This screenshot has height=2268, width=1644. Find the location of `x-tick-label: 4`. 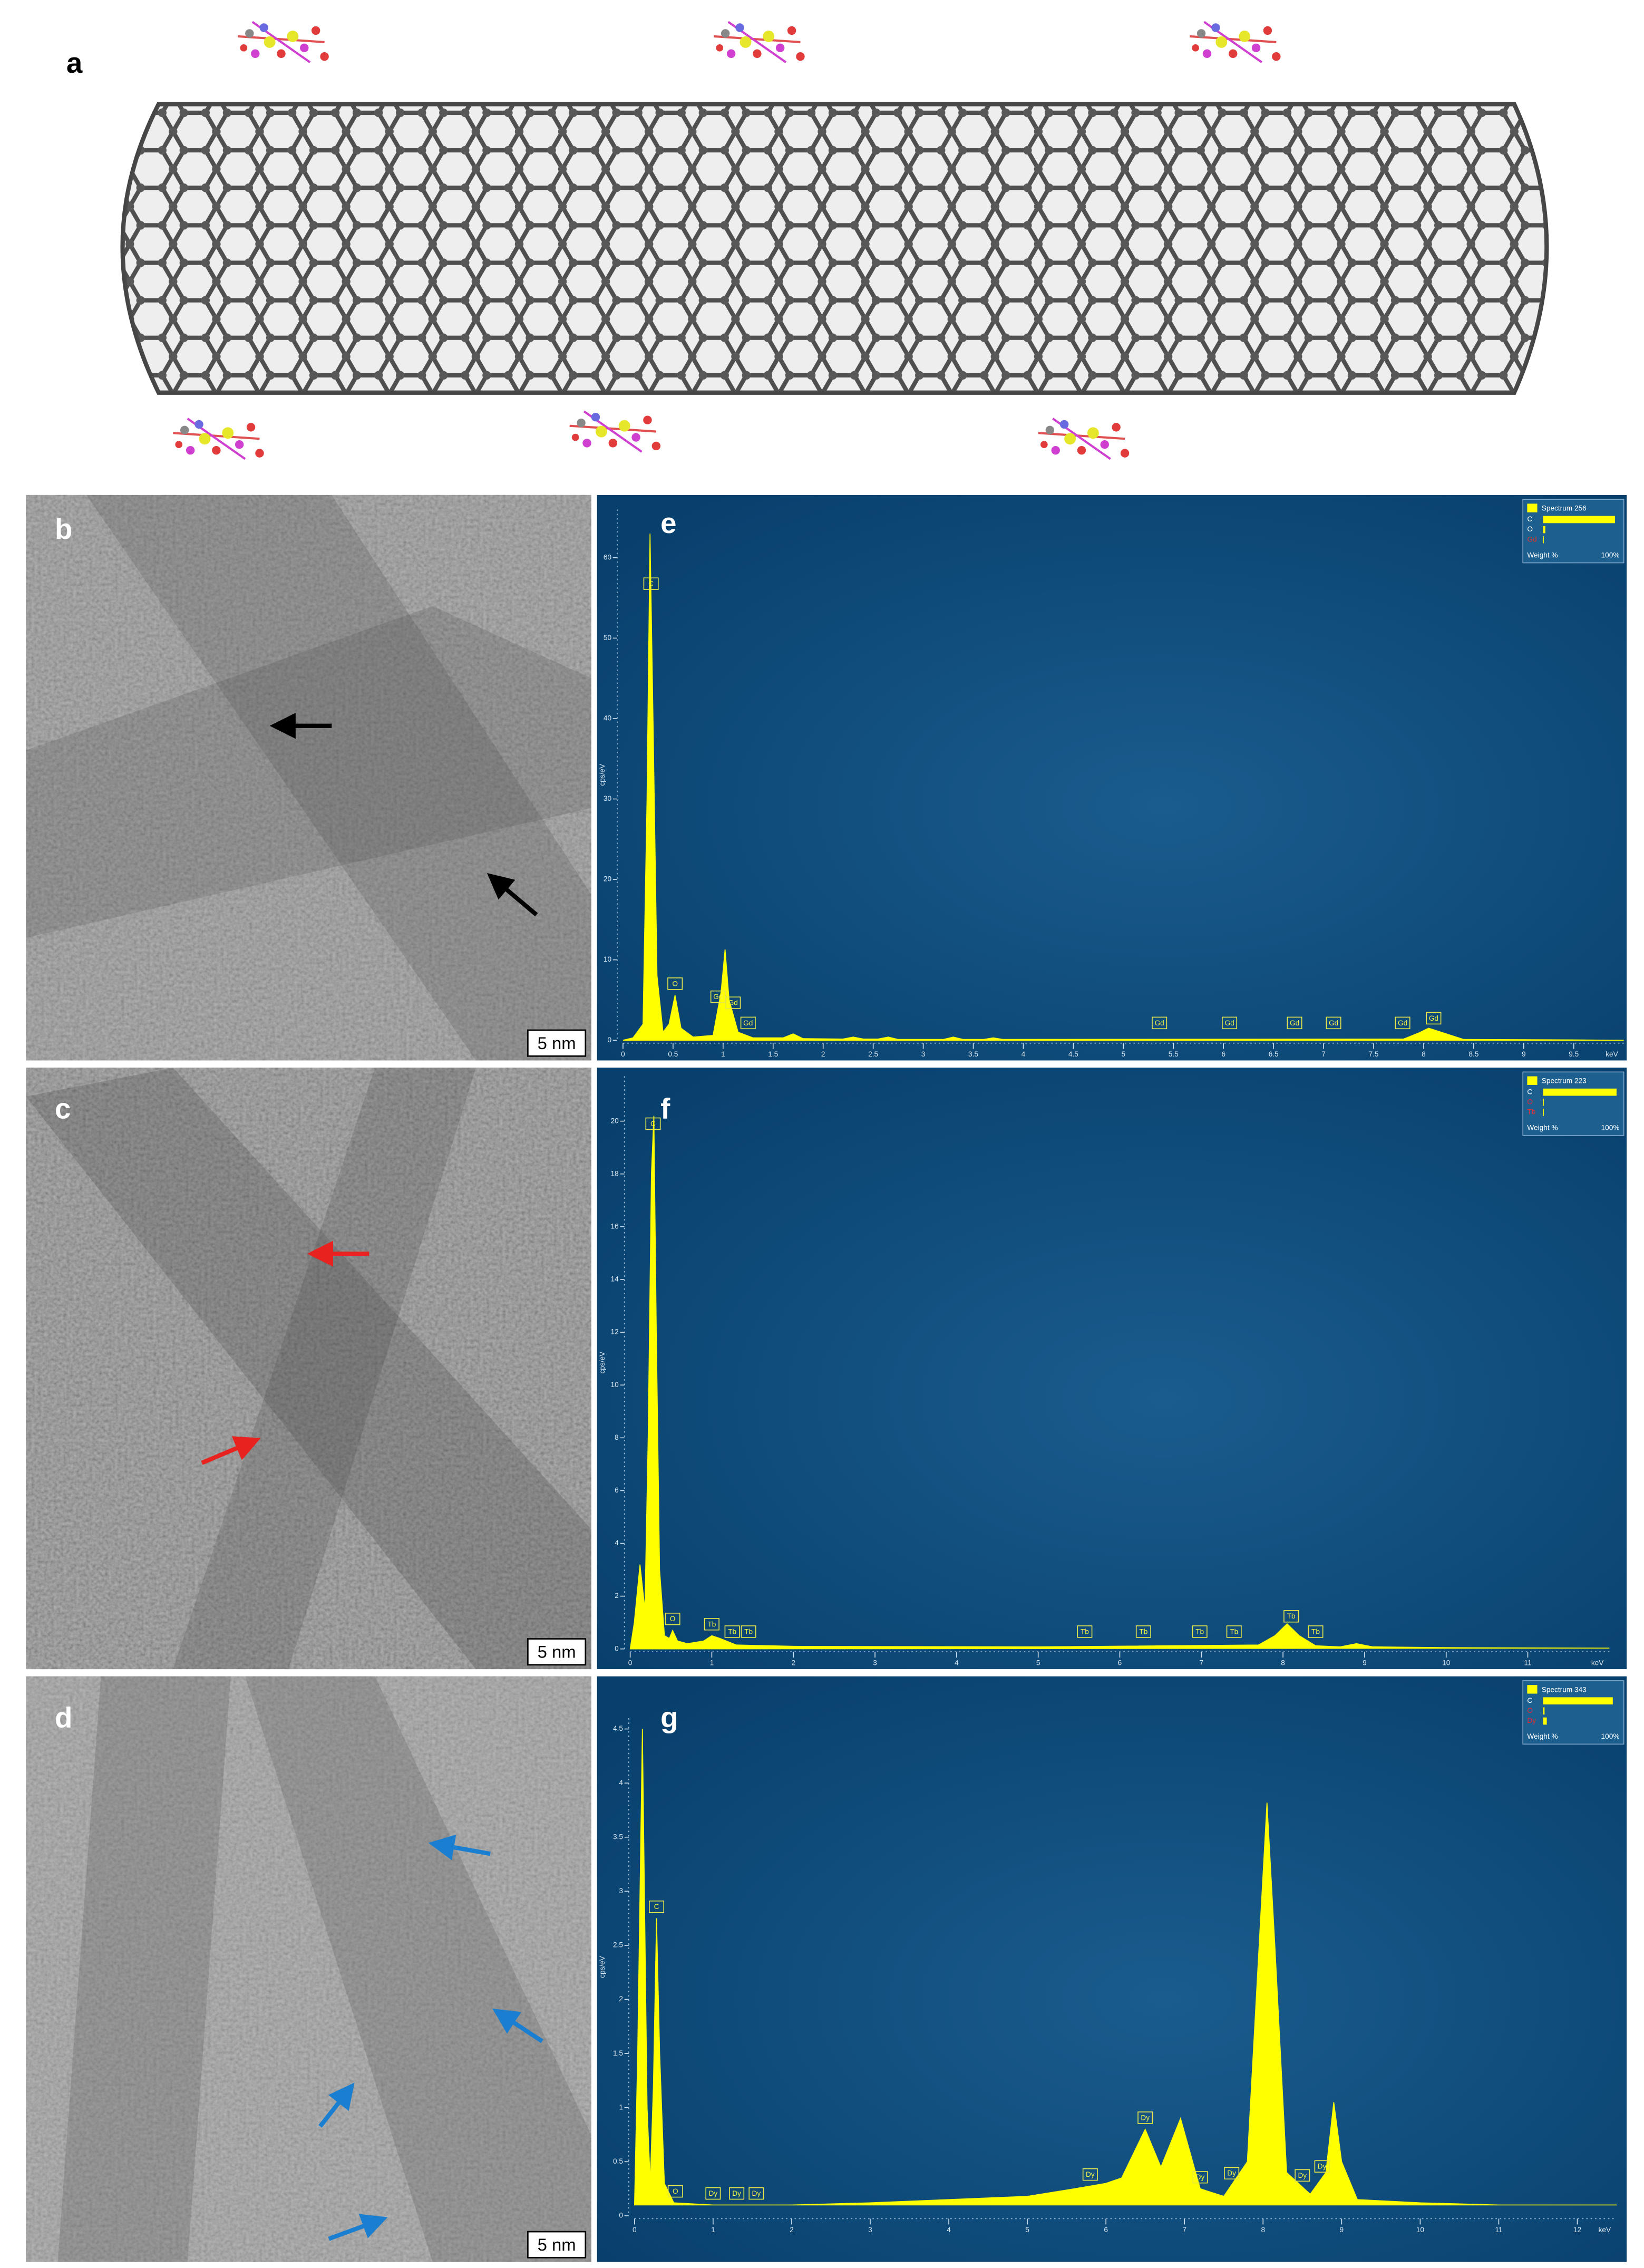

x-tick-label: 4 is located at coordinates (1024, 1054).